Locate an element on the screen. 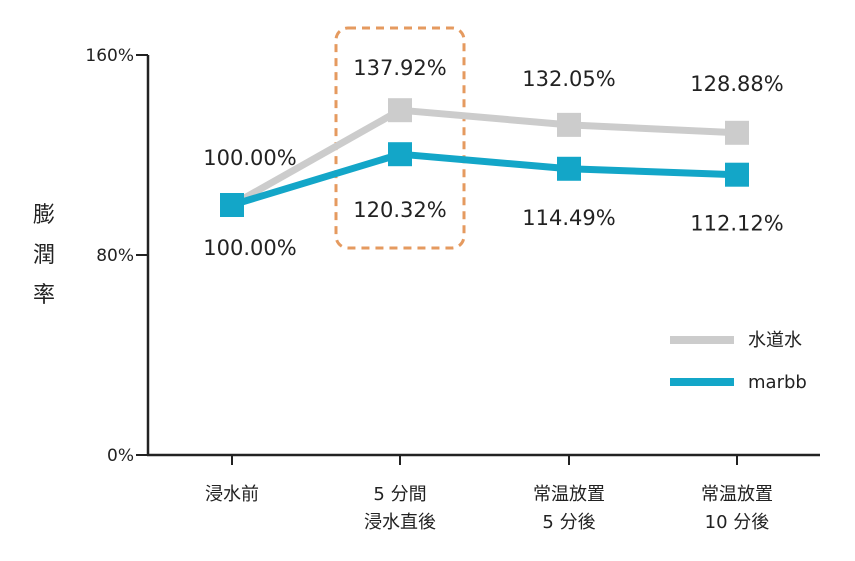  y-tick-label: 160% is located at coordinates (109, 56).